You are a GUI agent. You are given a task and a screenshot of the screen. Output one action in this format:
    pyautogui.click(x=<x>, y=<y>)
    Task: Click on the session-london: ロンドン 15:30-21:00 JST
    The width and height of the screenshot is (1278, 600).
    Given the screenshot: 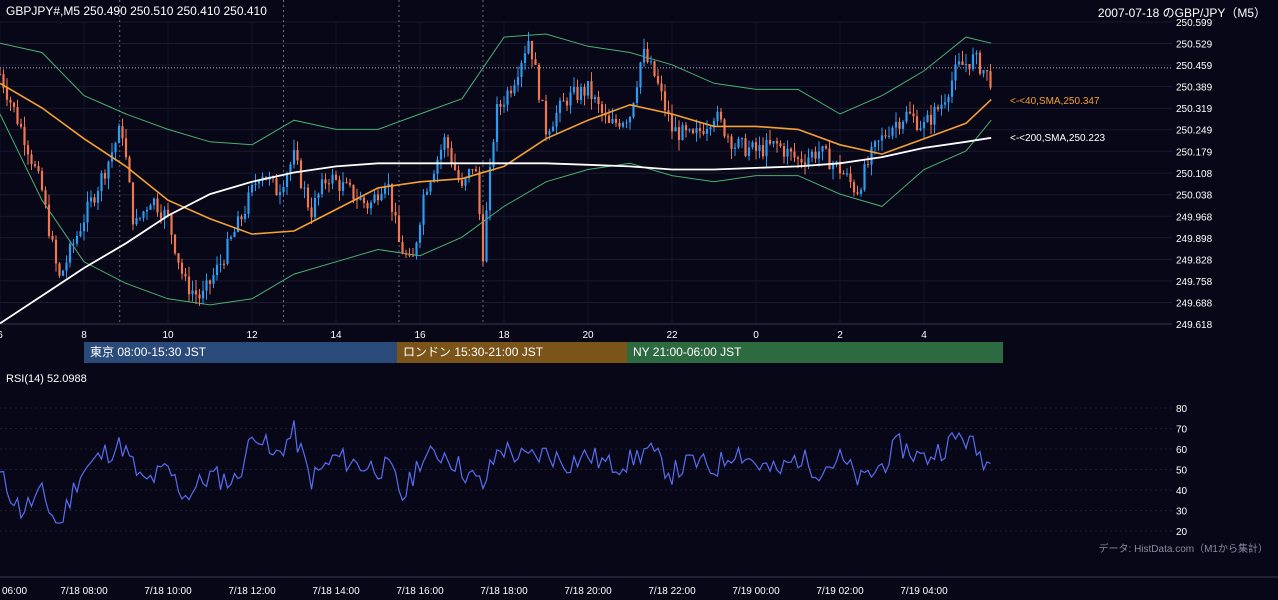 What is the action you would take?
    pyautogui.click(x=512, y=352)
    